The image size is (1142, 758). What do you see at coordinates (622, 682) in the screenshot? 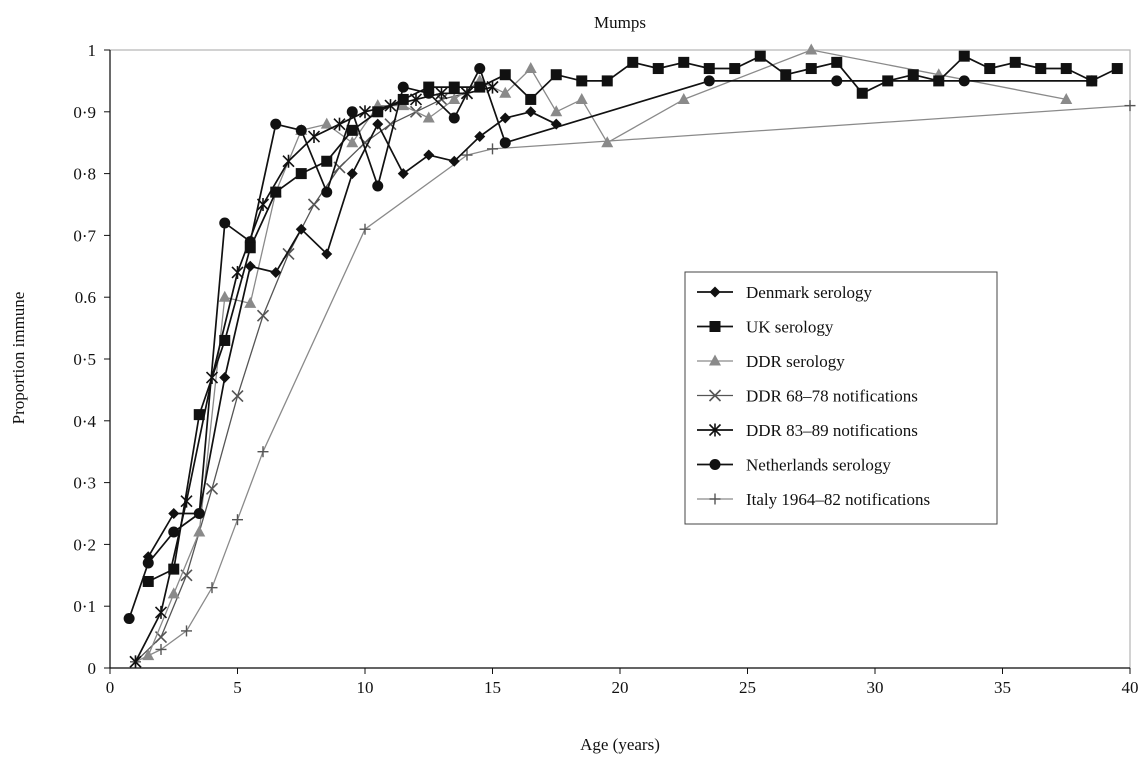
I see `x-ticks: 0 5 10 15 20 25 30 35 40` at bounding box center [622, 682].